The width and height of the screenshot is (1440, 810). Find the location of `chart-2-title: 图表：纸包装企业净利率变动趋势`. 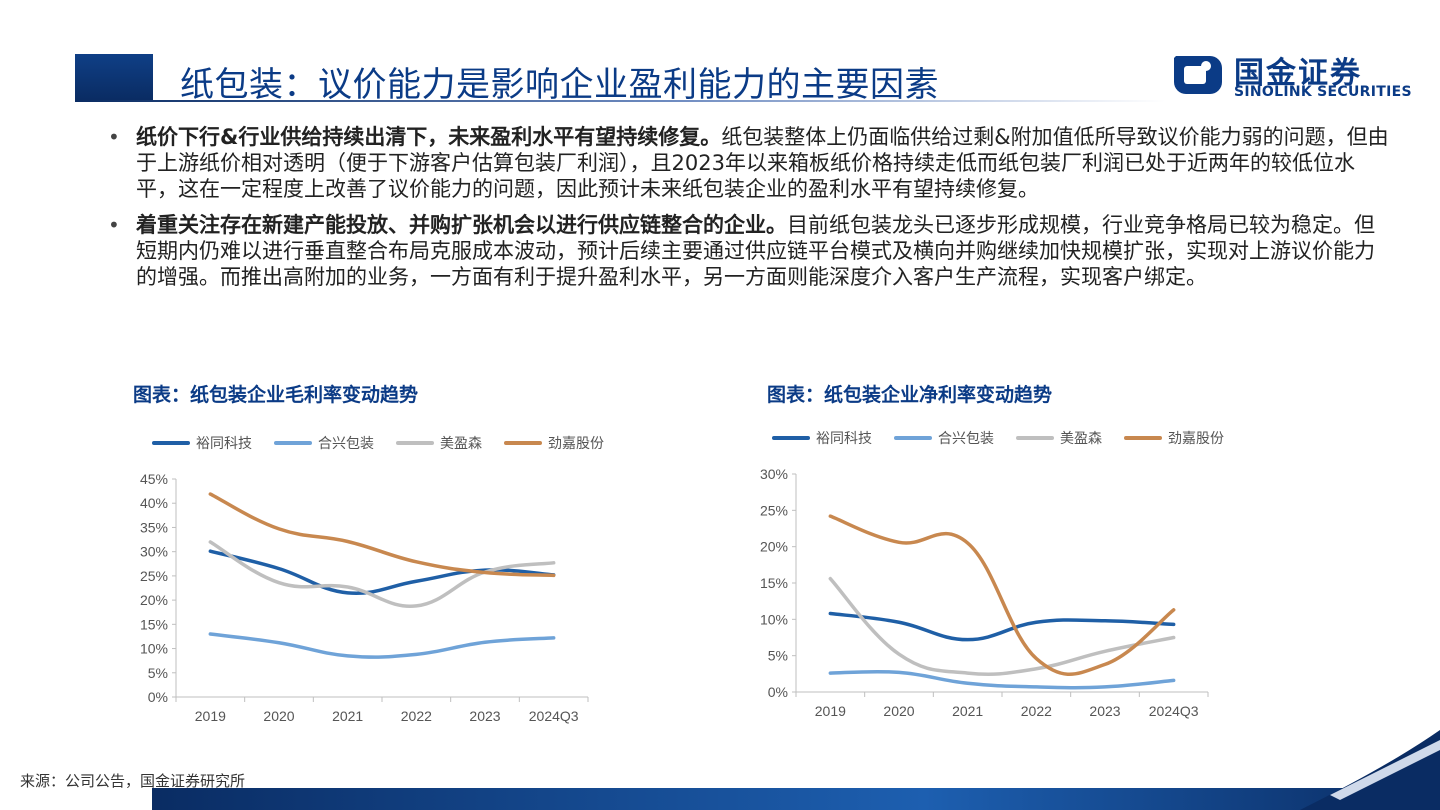

chart-2-title: 图表：纸包装企业净利率变动趋势 is located at coordinates (910, 395).